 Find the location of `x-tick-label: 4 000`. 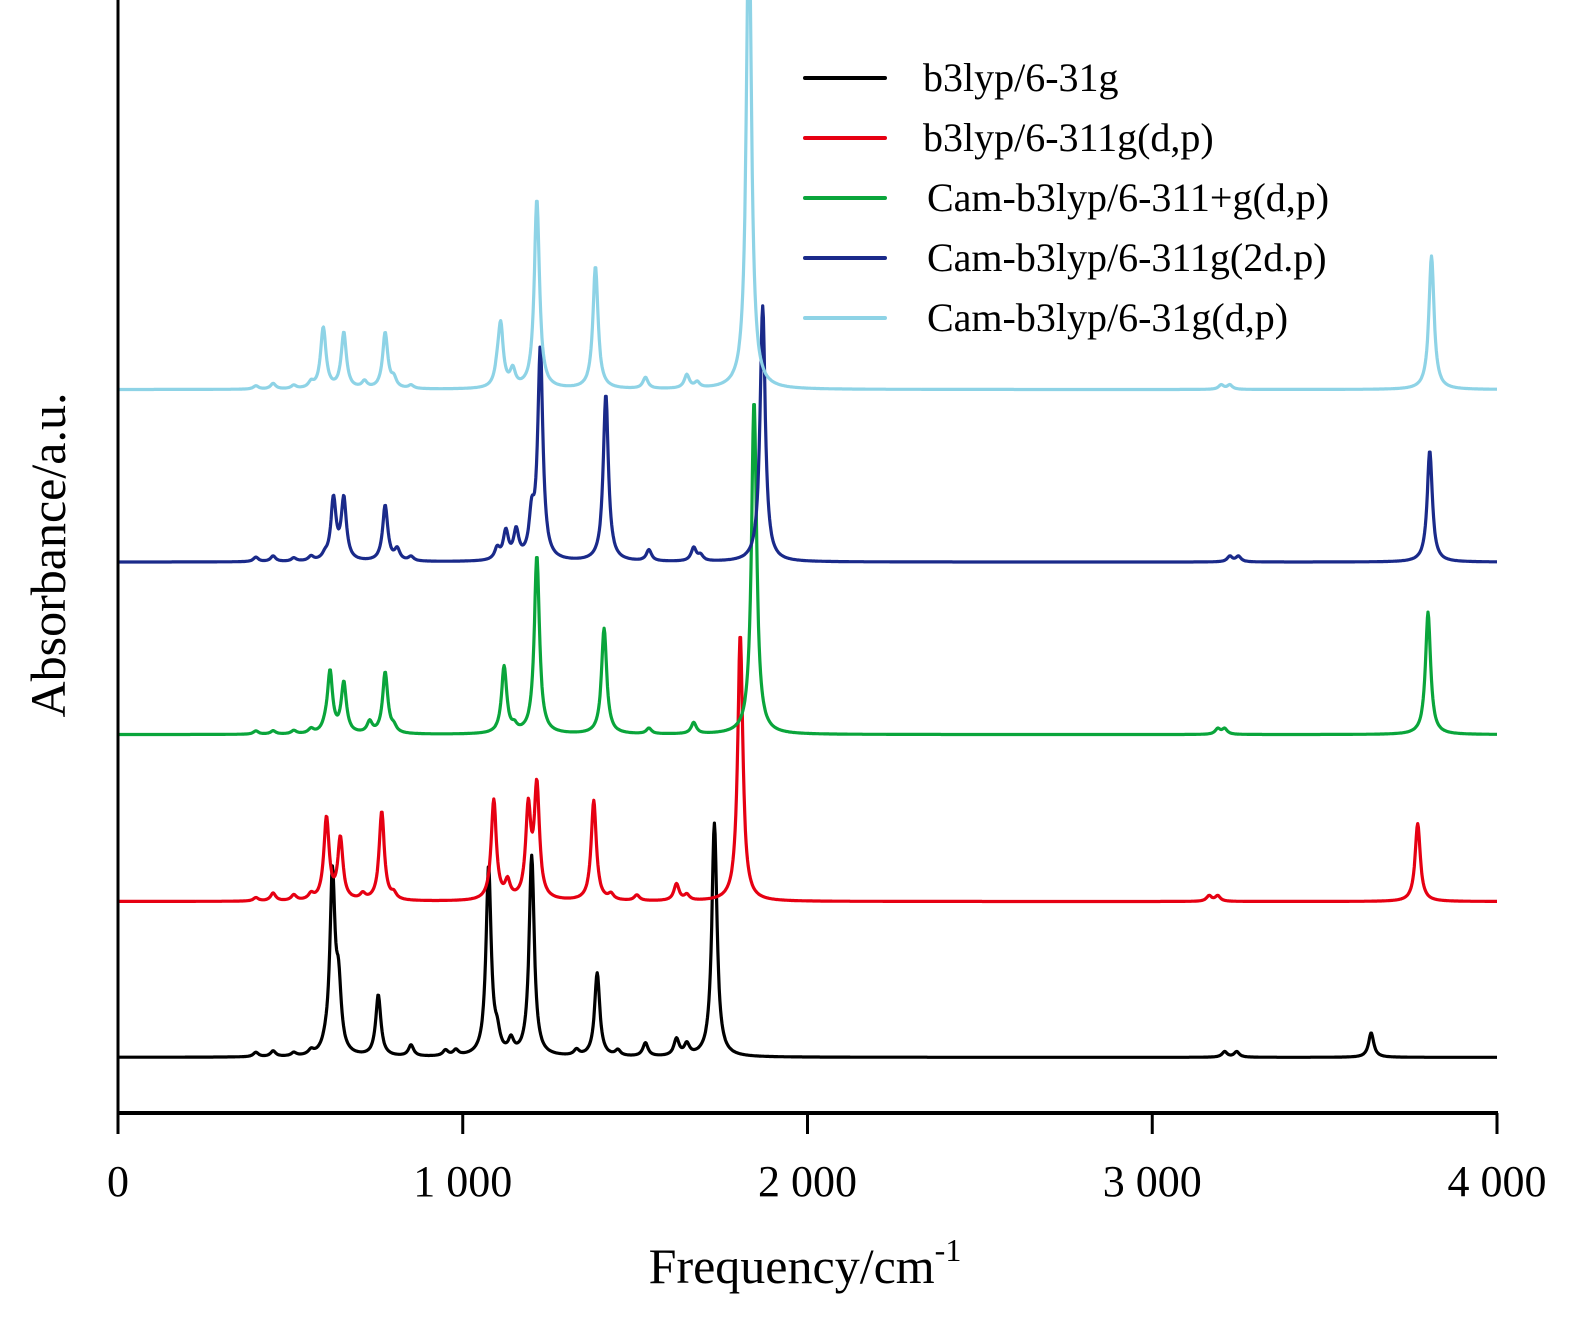

x-tick-label: 4 000 is located at coordinates (1497, 1181).